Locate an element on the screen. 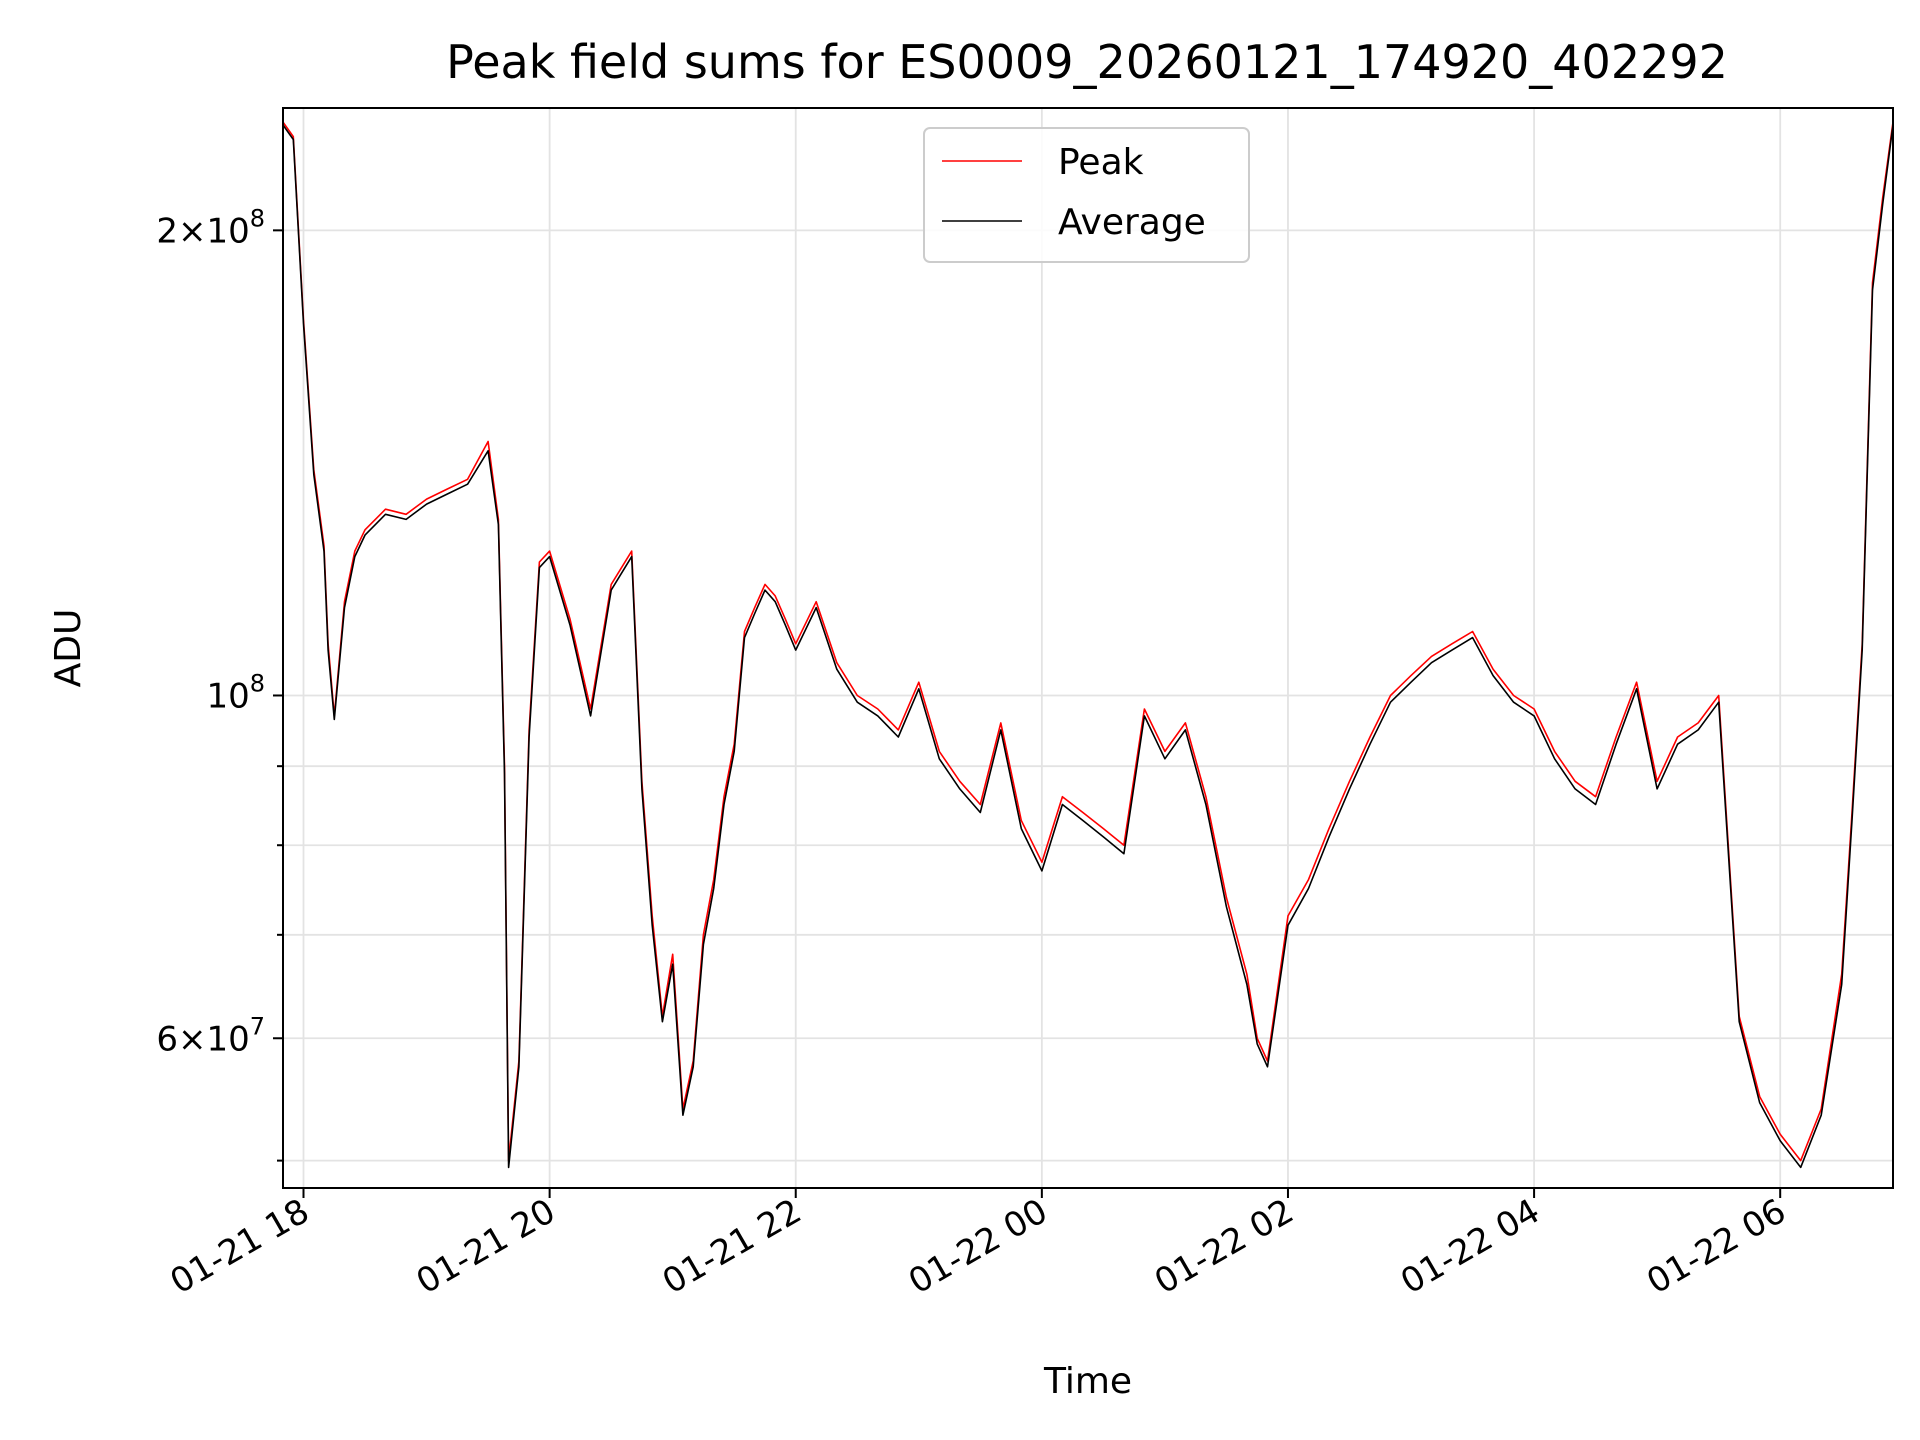 Image resolution: width=1920 pixels, height=1440 pixels. legend: Peak Average is located at coordinates (1086, 195).